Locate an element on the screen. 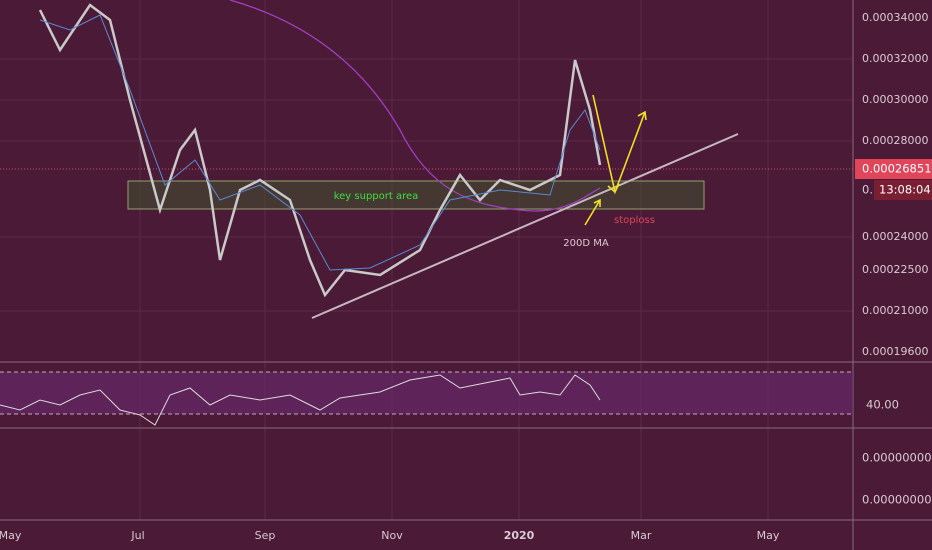 The image size is (932, 550). price-label: 0.00034000 is located at coordinates (895, 17).